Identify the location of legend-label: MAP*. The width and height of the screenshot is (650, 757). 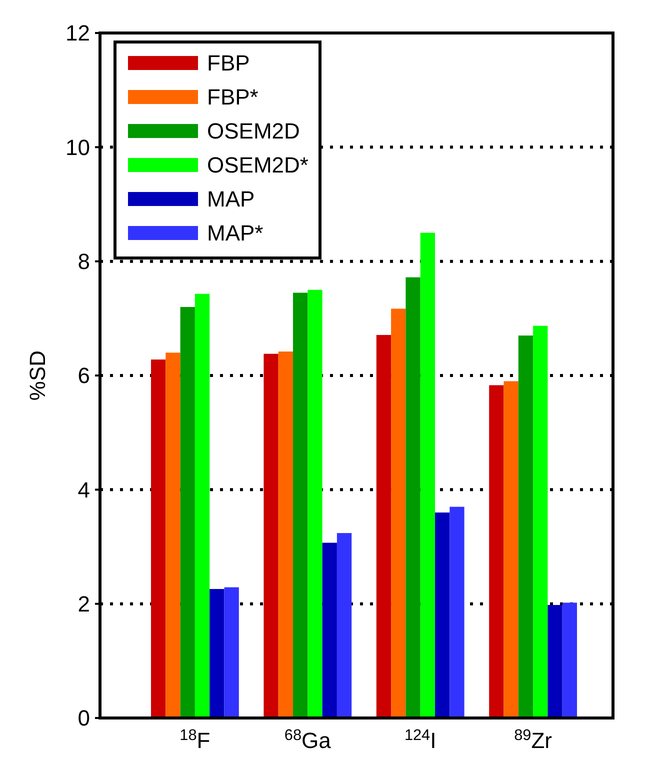
(235, 233).